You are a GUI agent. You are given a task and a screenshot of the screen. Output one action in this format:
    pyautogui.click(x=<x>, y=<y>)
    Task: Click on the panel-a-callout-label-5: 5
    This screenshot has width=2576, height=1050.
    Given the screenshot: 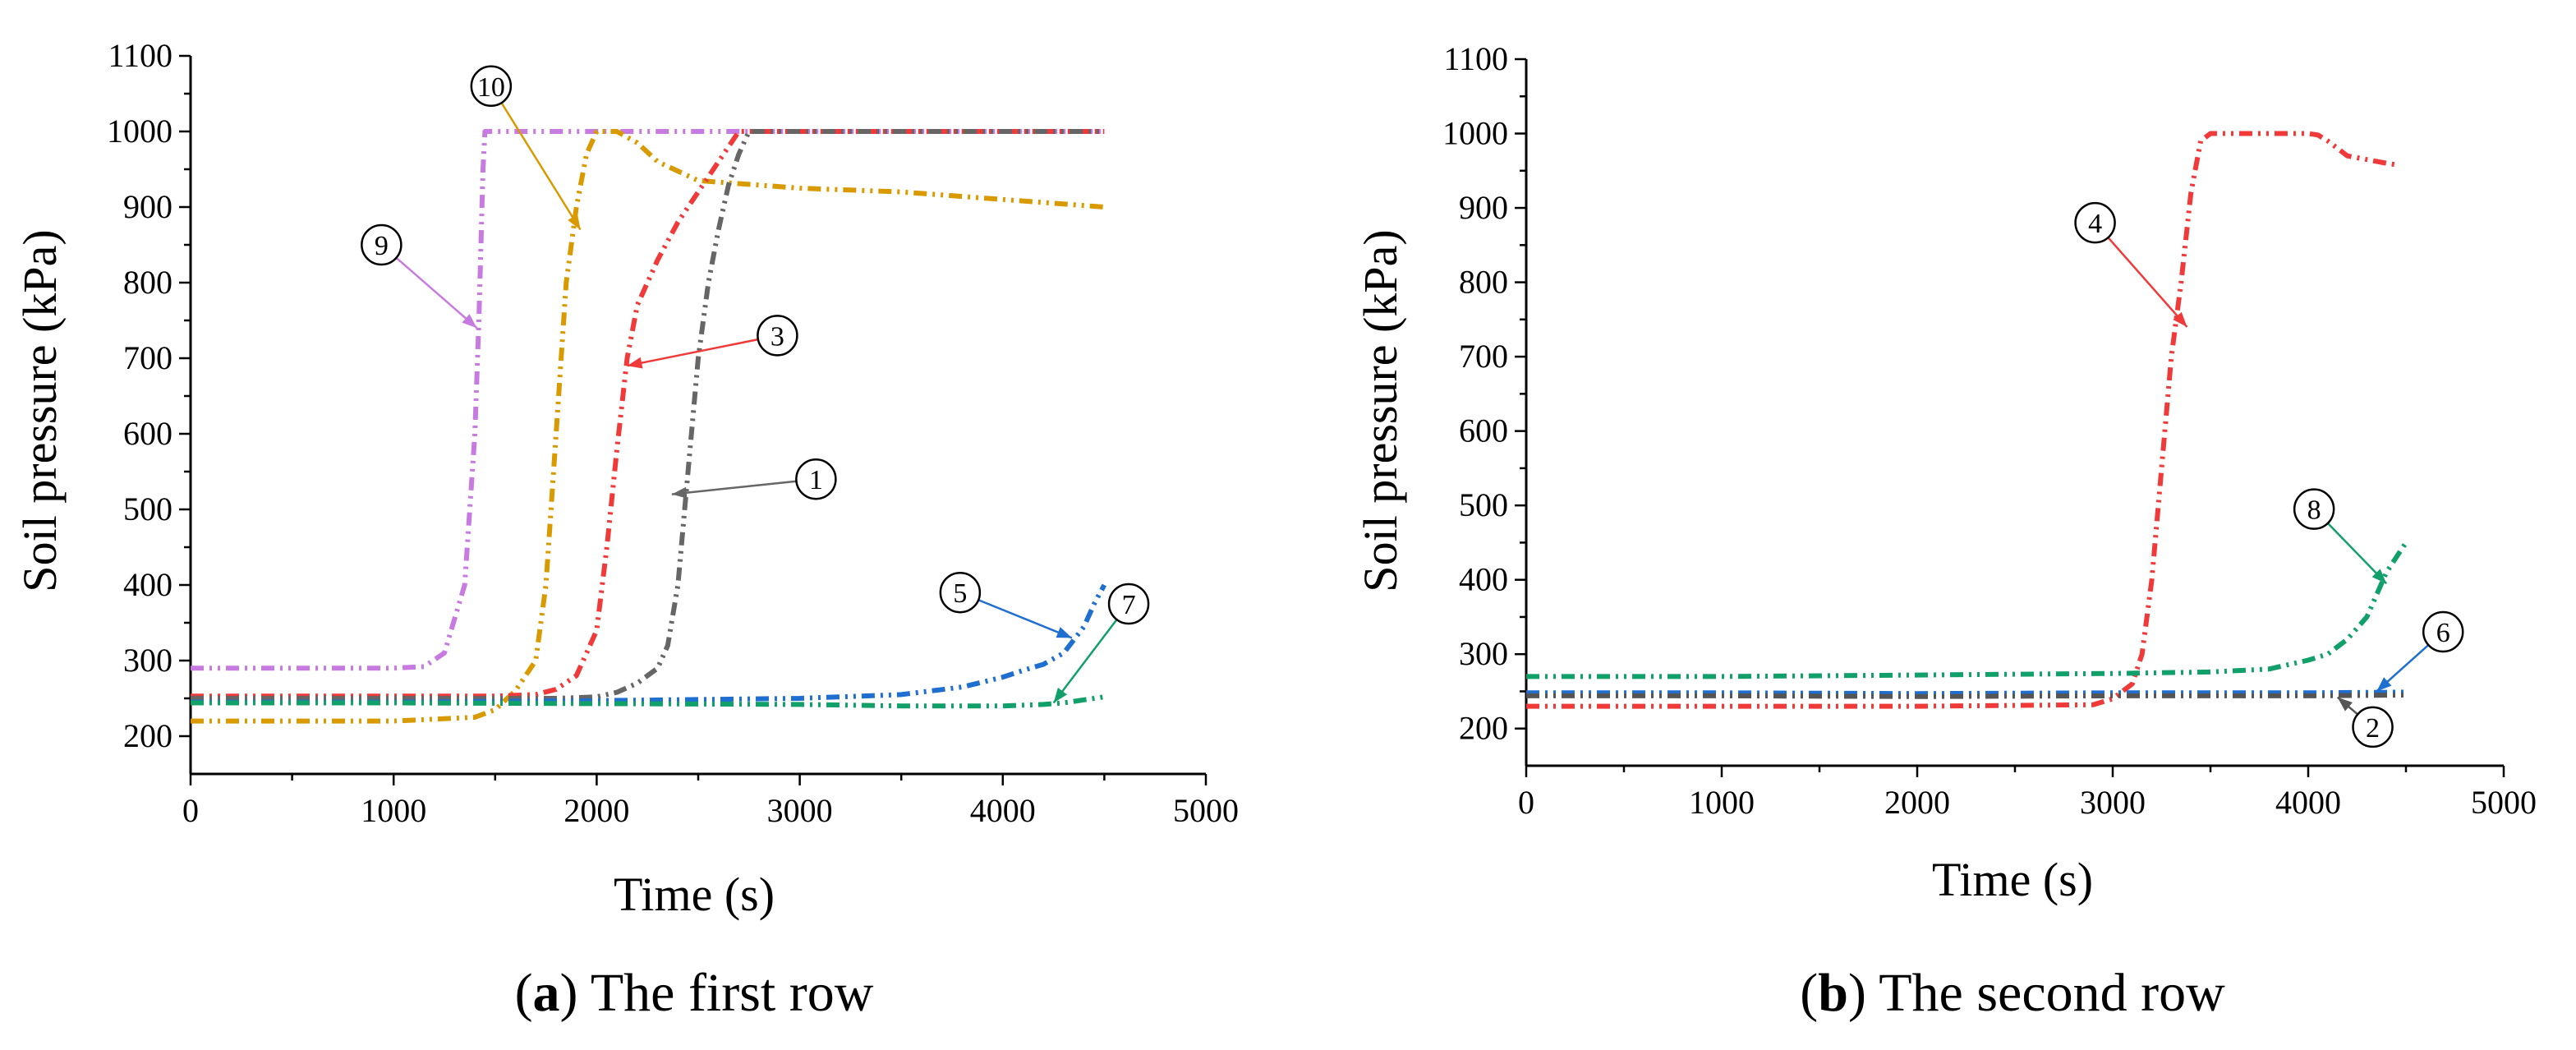 What is the action you would take?
    pyautogui.click(x=960, y=593)
    